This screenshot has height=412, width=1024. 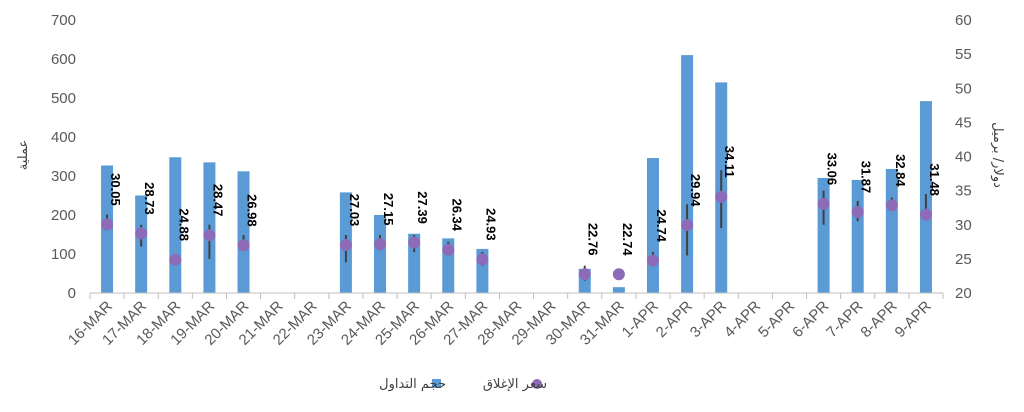 What do you see at coordinates (141, 233) in the screenshot?
I see `point-17-MAR` at bounding box center [141, 233].